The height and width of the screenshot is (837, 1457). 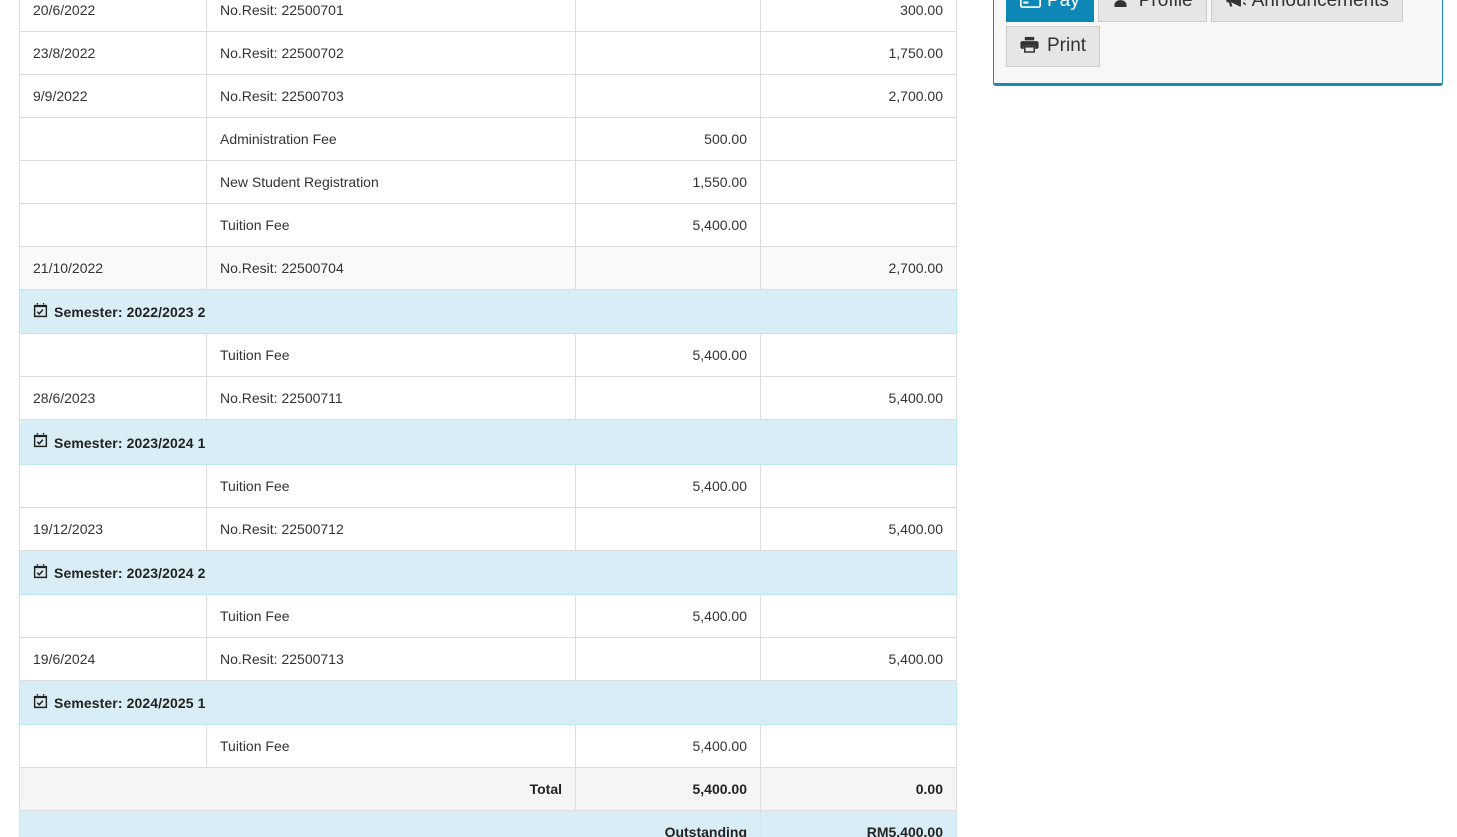 I want to click on action-button-group: Pay Profile Announcements Print, so click(x=1218, y=35).